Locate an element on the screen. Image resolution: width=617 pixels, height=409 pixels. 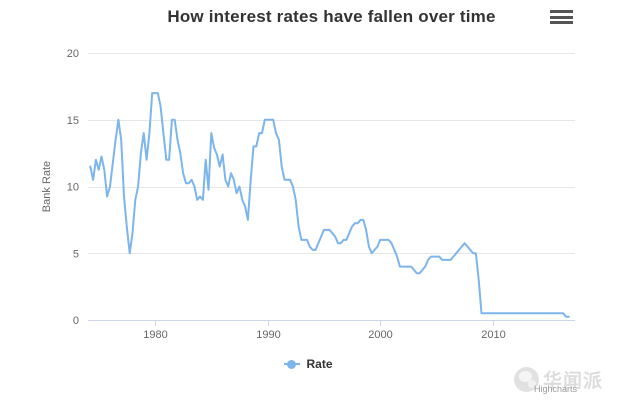
svg-text: 20 is located at coordinates (73, 54).